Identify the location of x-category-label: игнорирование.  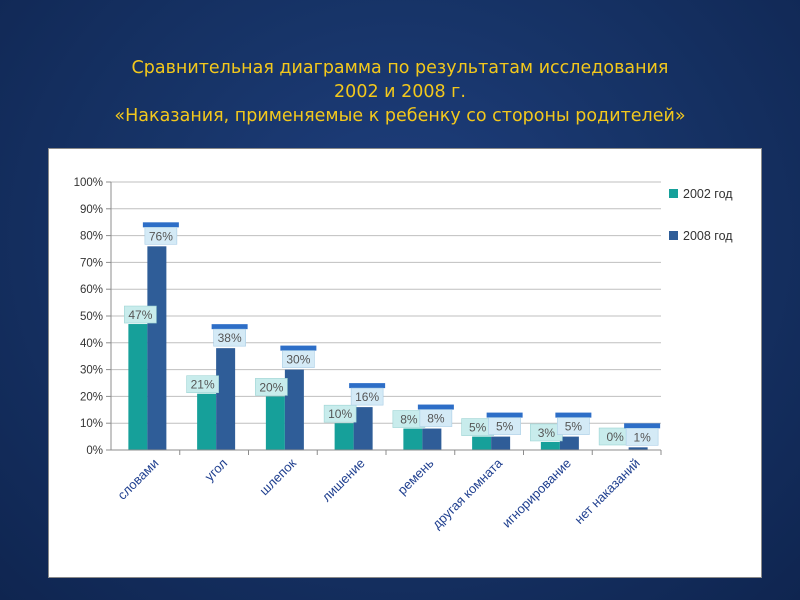
(536, 493).